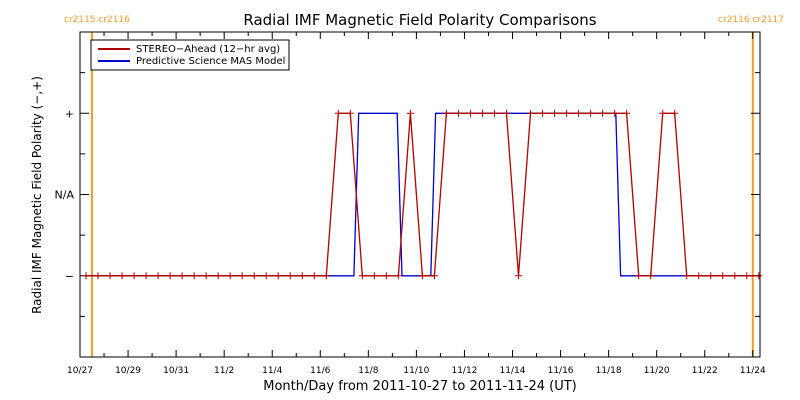 This screenshot has height=400, width=800. I want to click on x-tick-label: 11/10, so click(416, 371).